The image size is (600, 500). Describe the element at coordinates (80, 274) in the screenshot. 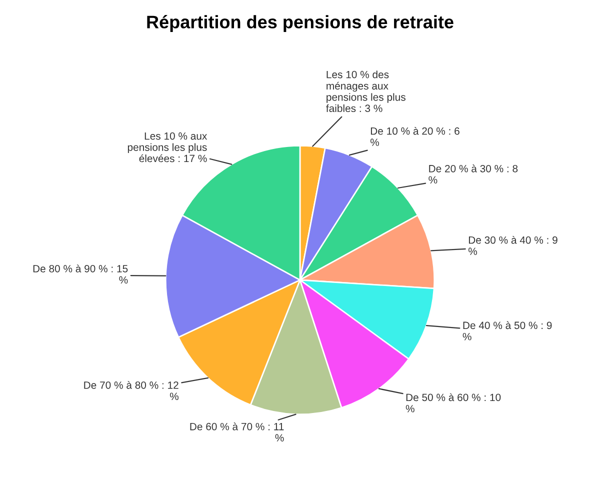

I see `slice-label: De 80 % à 90 % : 15 %` at that location.